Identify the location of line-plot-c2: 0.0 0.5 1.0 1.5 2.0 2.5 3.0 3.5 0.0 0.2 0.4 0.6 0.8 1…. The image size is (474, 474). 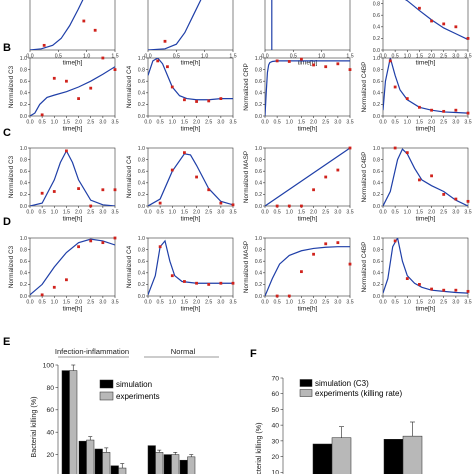
(181, 184).